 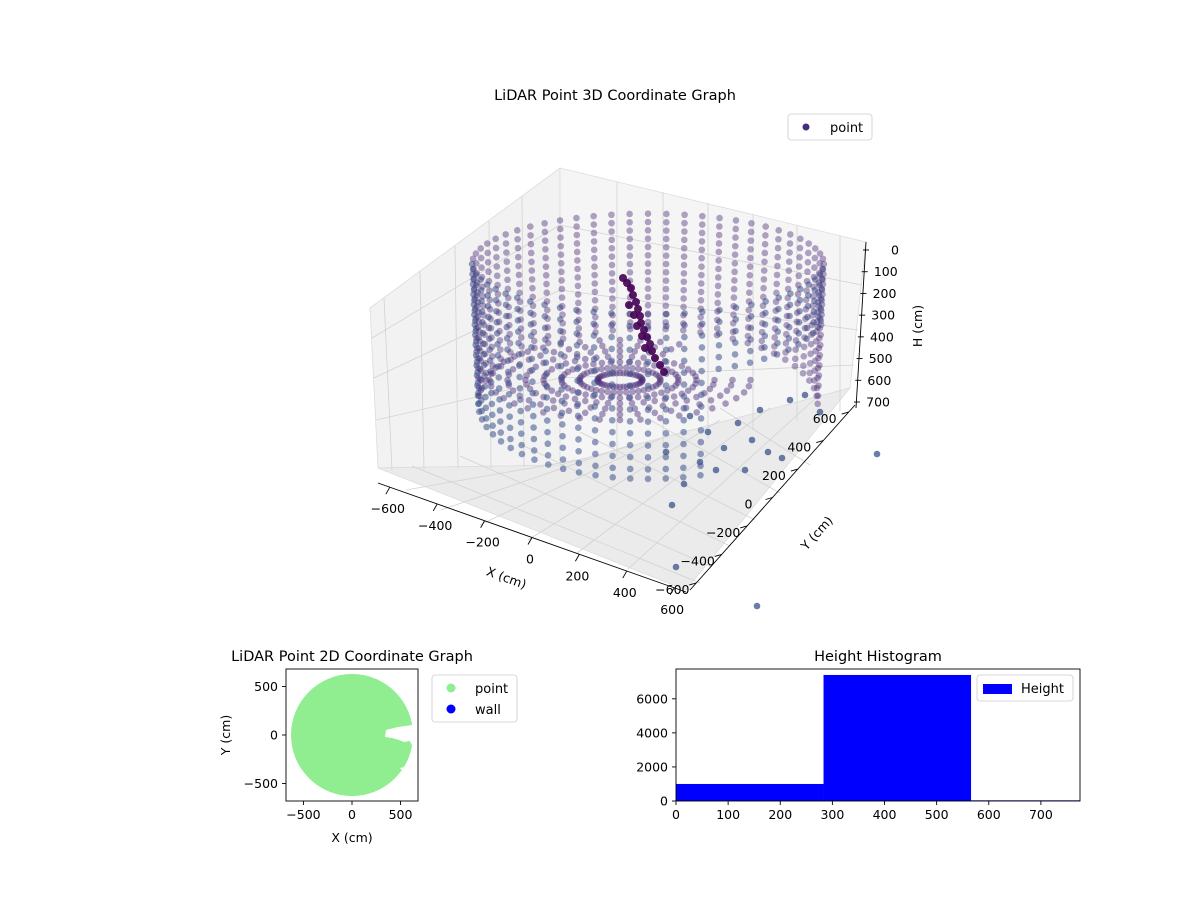 I want to click on plot-frame-histogram, so click(x=878, y=735).